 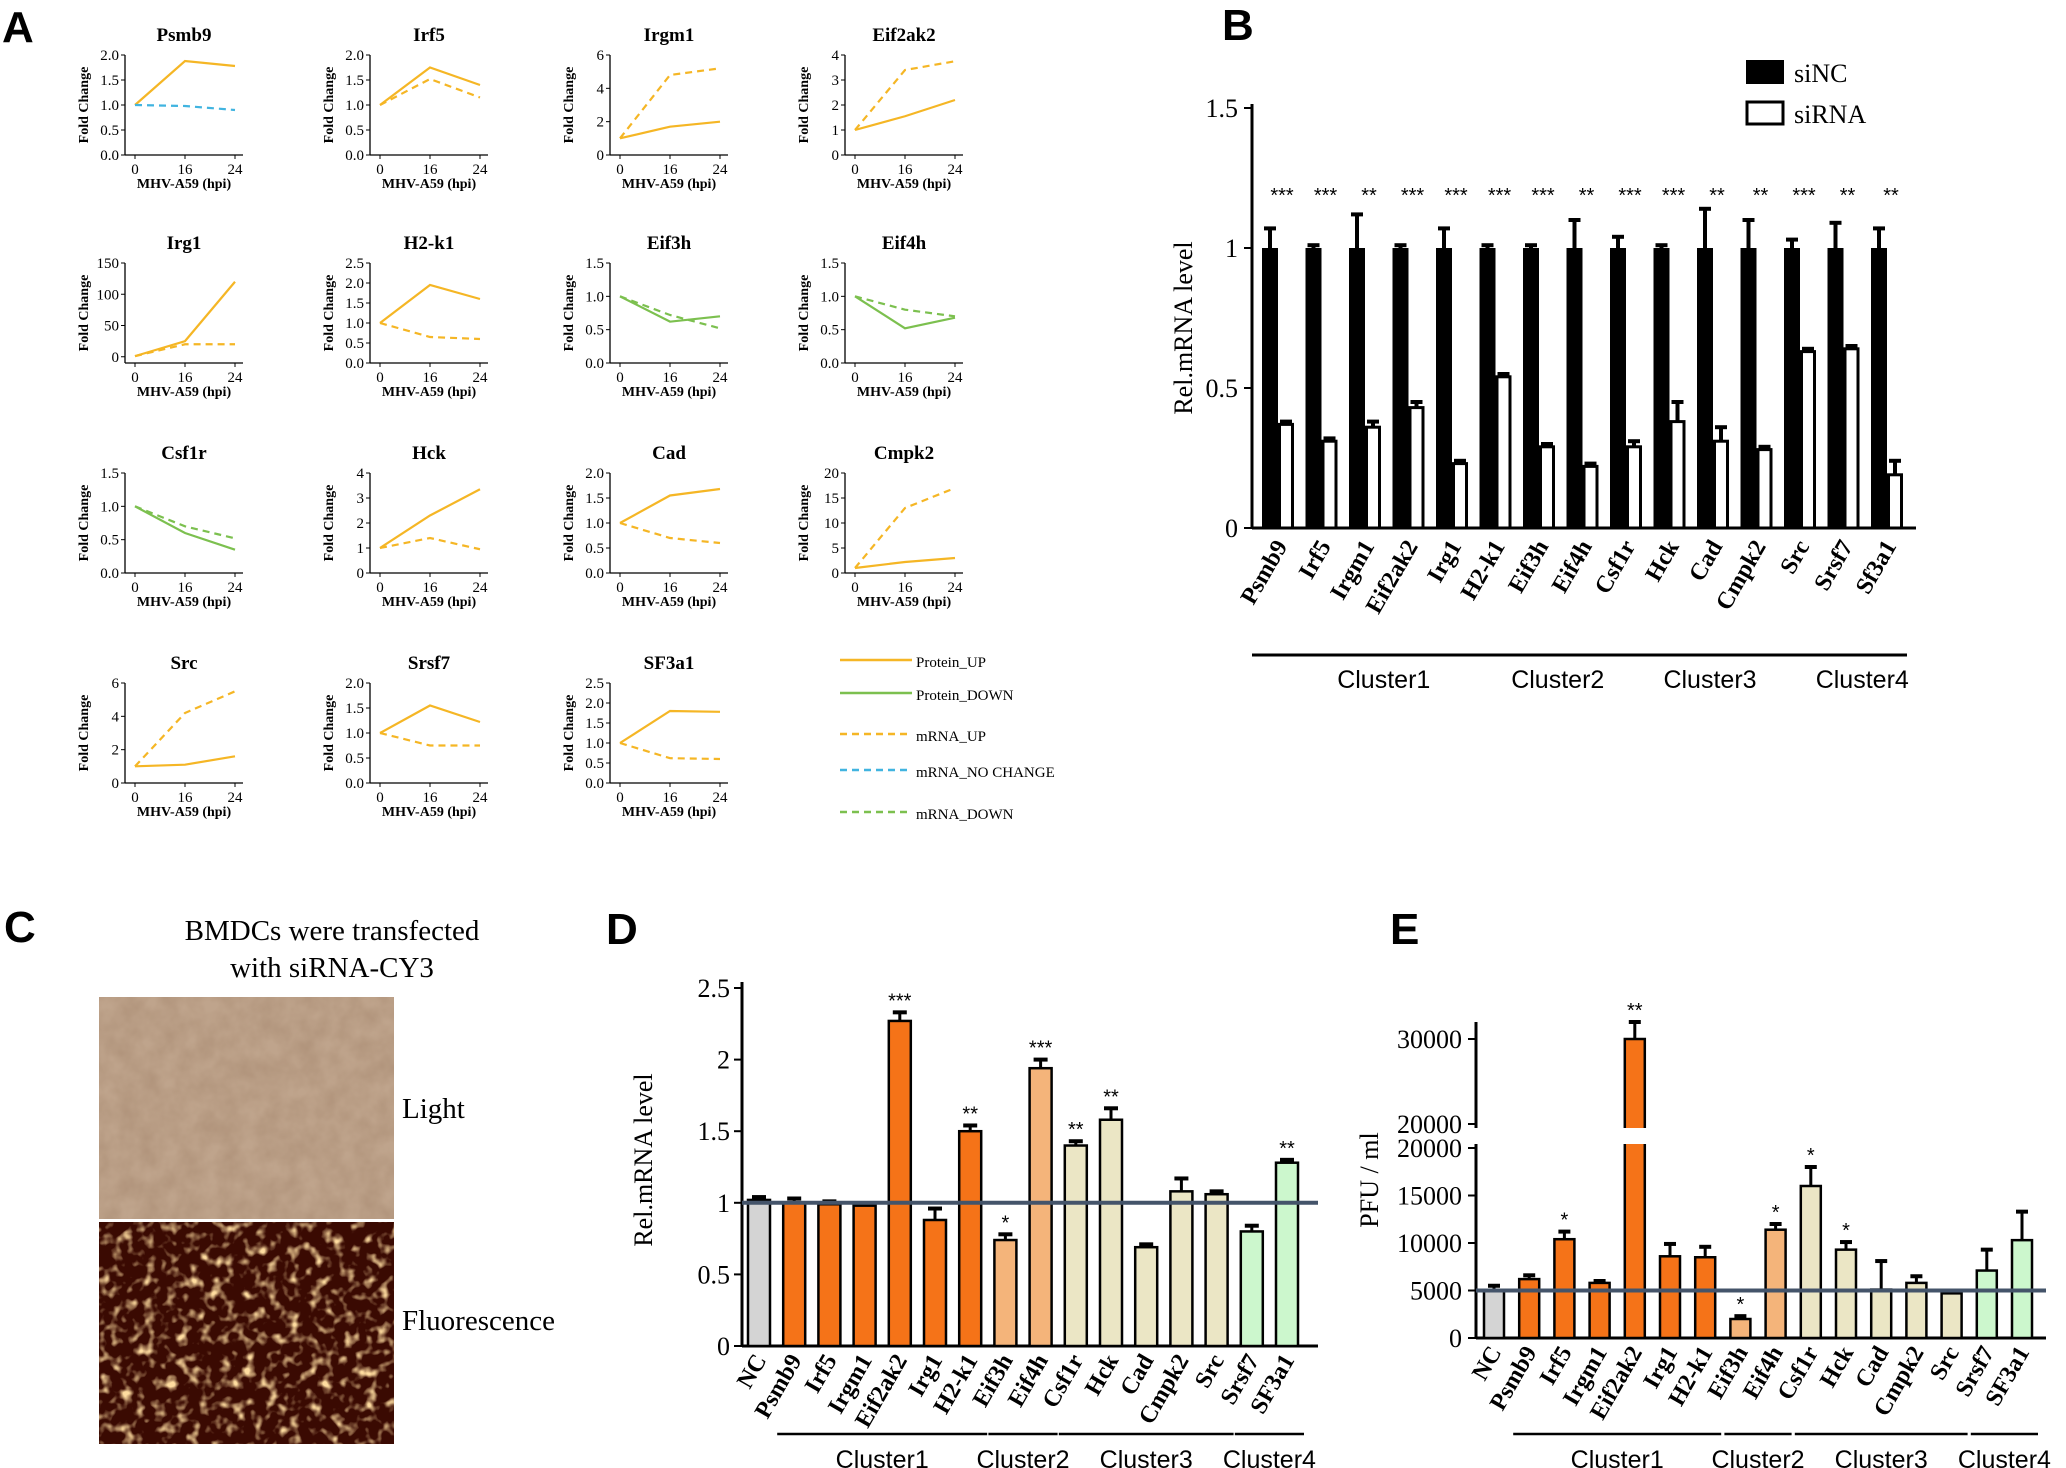 I want to click on bar-cmpk2, so click(x=1181, y=1269).